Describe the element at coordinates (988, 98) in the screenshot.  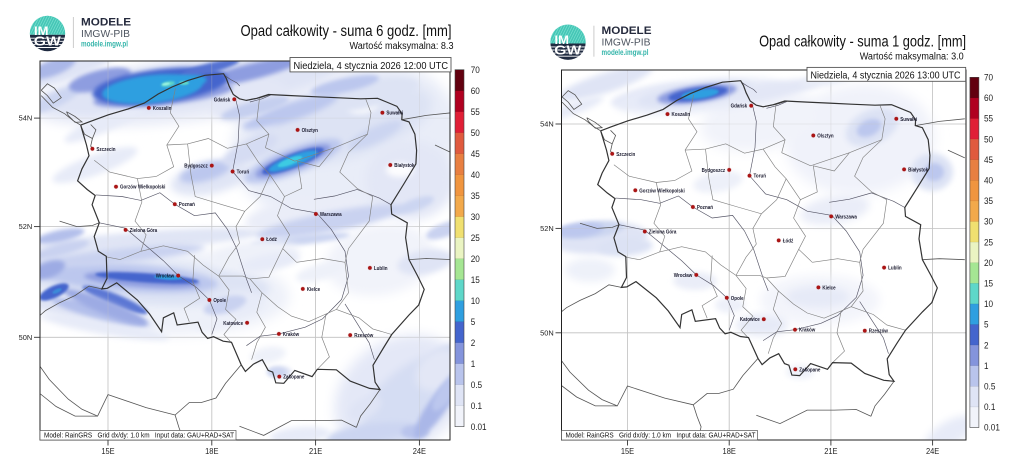
I see `svg-text: 60` at that location.